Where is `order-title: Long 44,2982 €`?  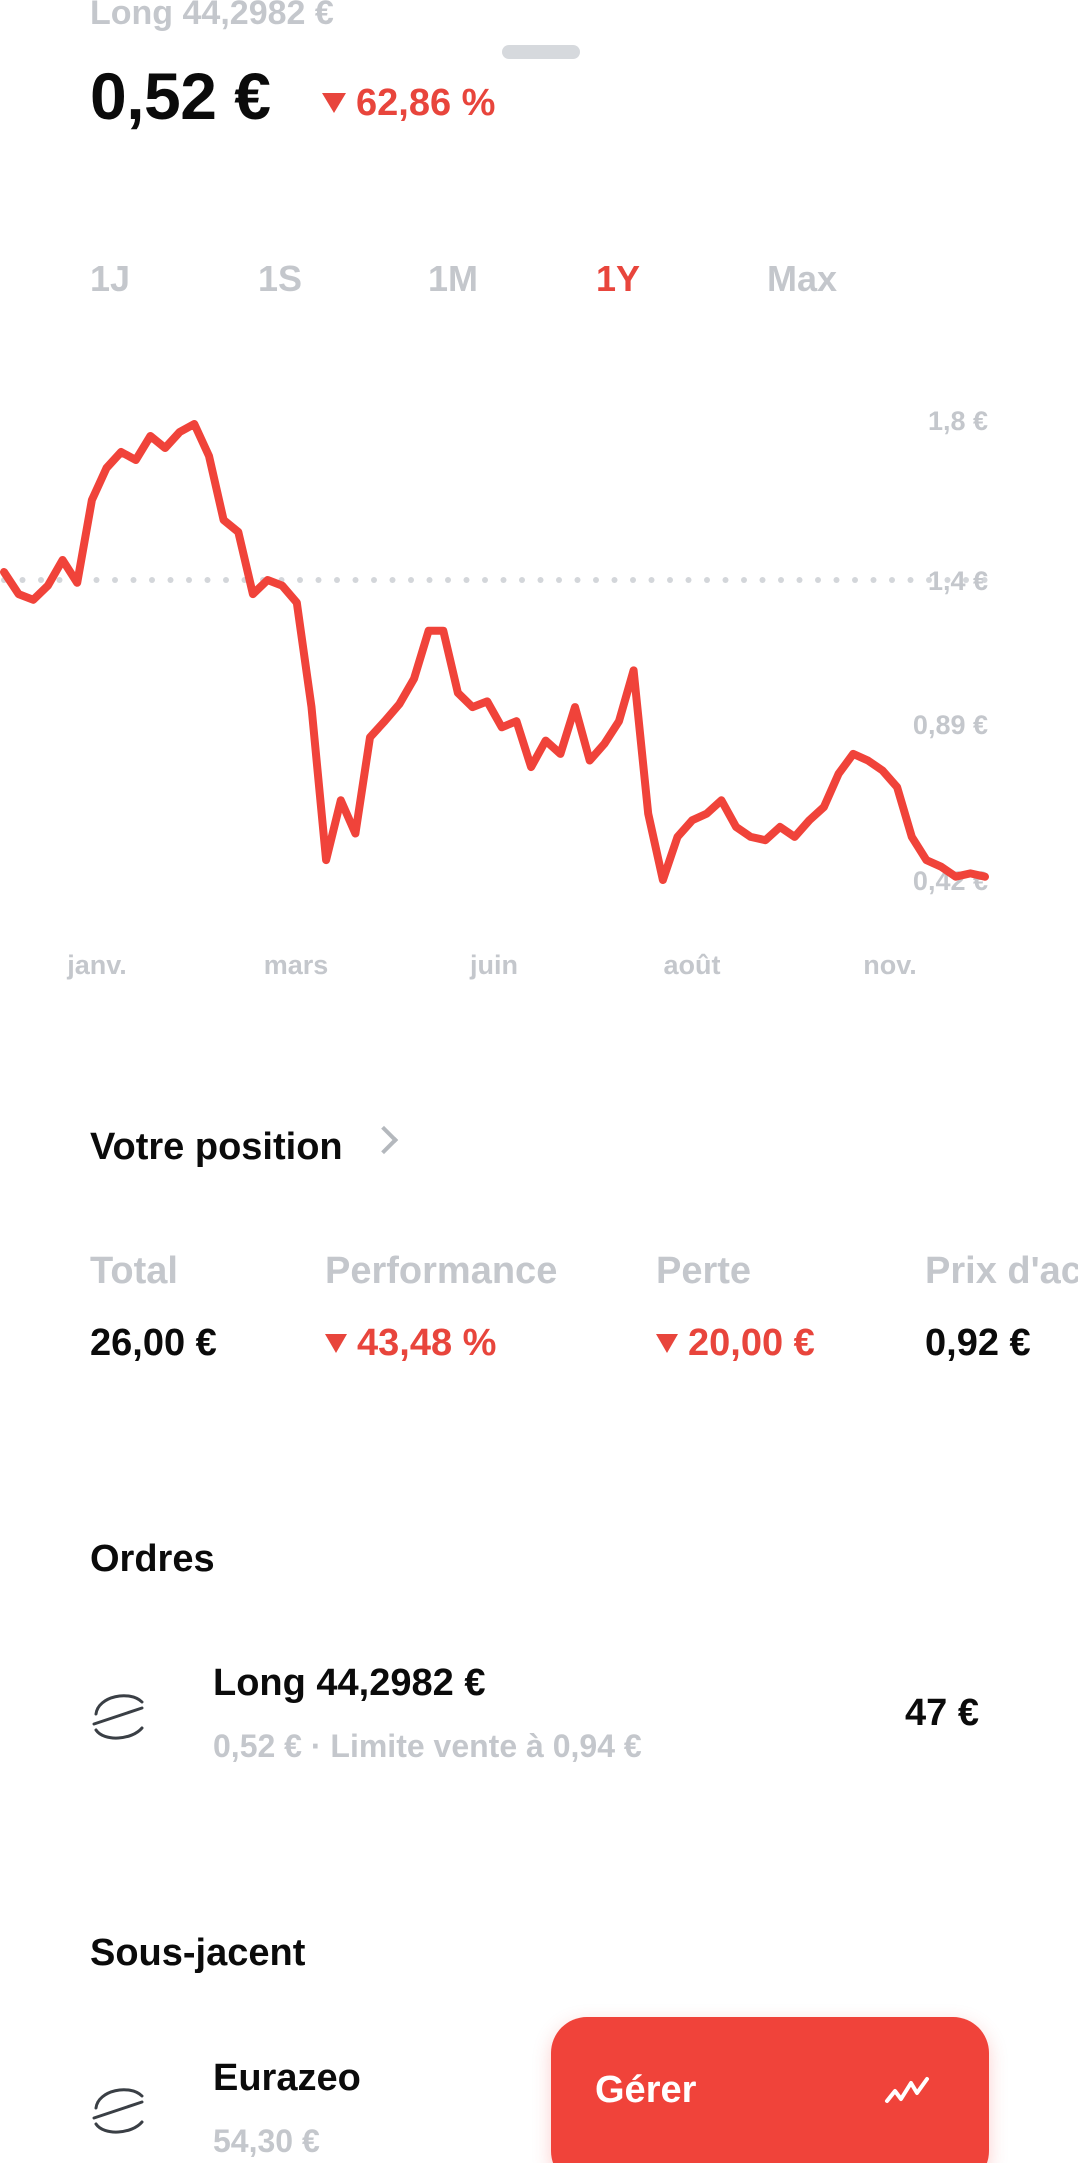
order-title: Long 44,2982 € is located at coordinates (349, 1683).